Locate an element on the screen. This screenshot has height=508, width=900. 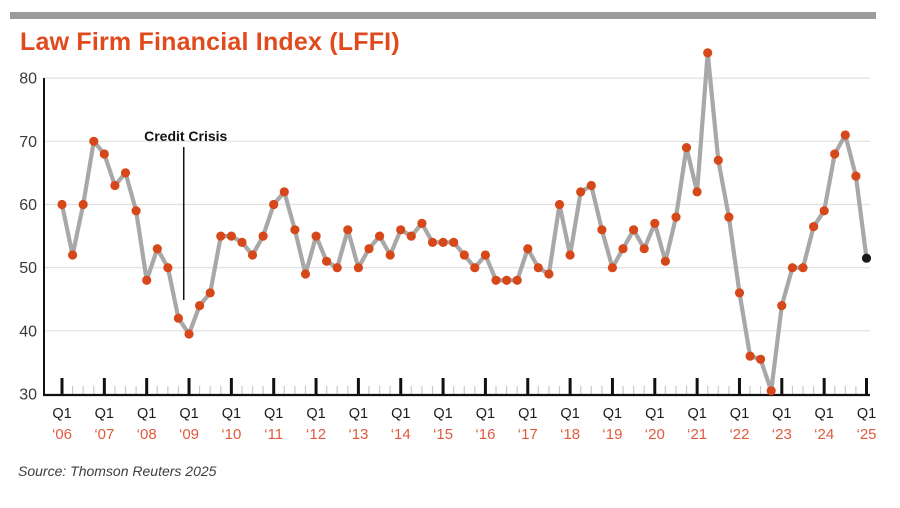
x-label-year-21: ‘21 is located at coordinates (697, 434).